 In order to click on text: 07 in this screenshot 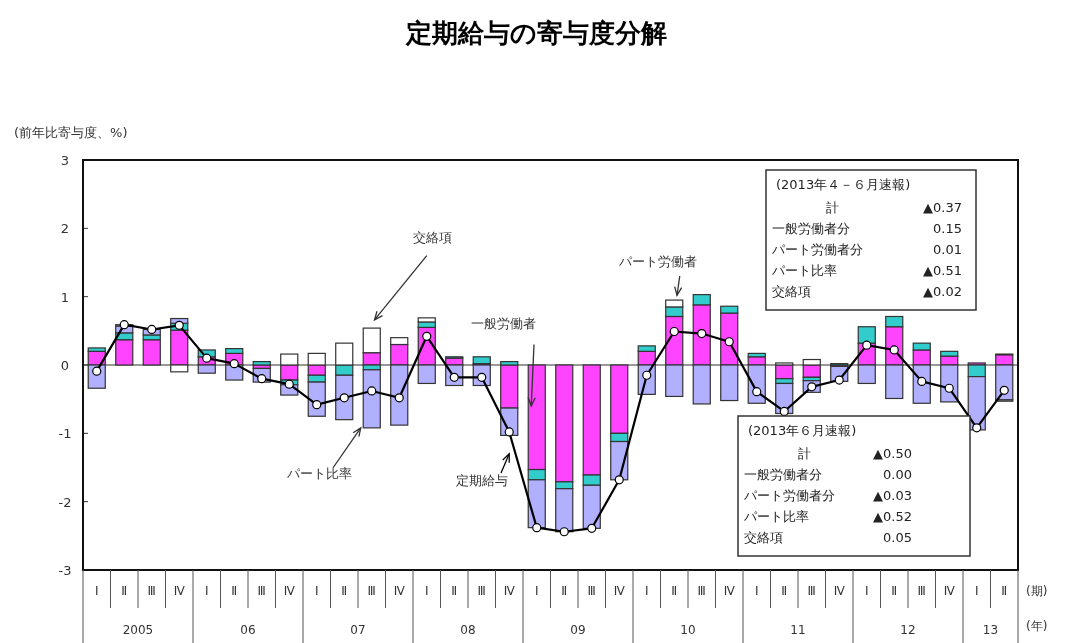, I will do `click(358, 630)`.